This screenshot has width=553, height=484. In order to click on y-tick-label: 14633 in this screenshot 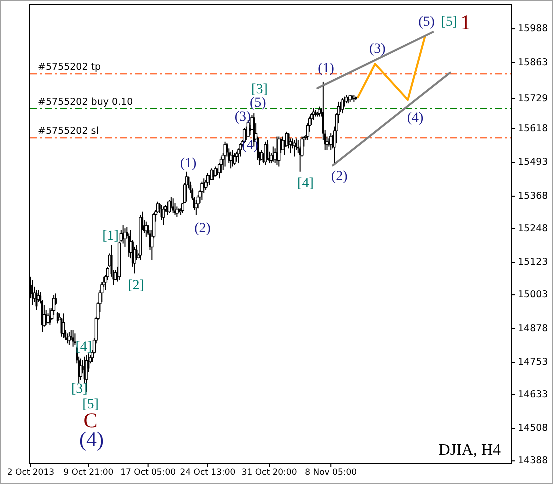, I will do `click(533, 394)`.